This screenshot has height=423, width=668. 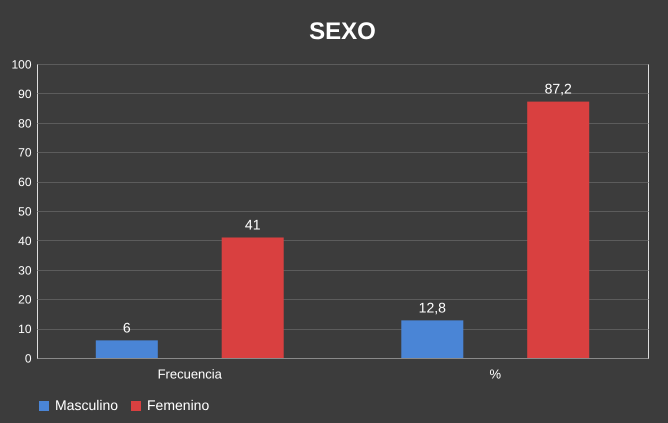 I want to click on x-tick-label: %, so click(x=495, y=374).